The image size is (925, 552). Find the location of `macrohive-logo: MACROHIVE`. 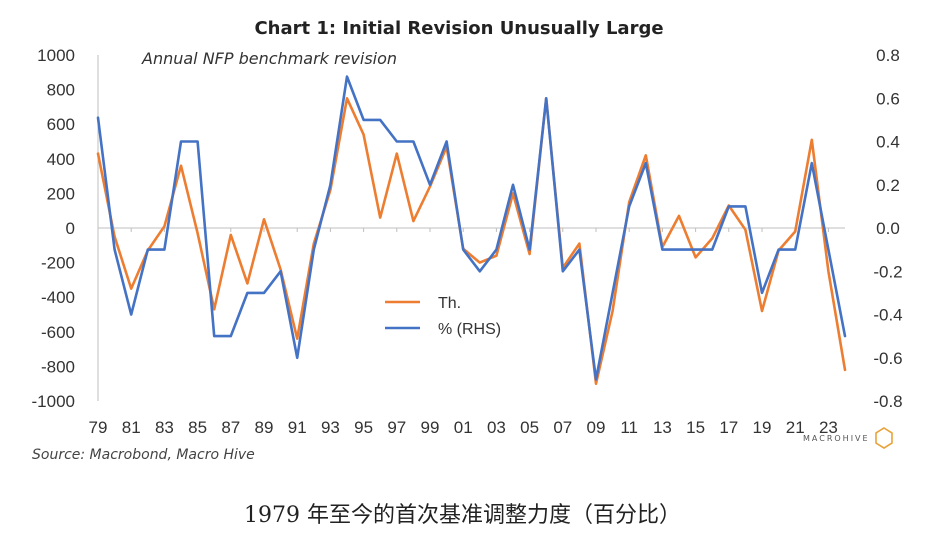

macrohive-logo: MACROHIVE is located at coordinates (848, 438).